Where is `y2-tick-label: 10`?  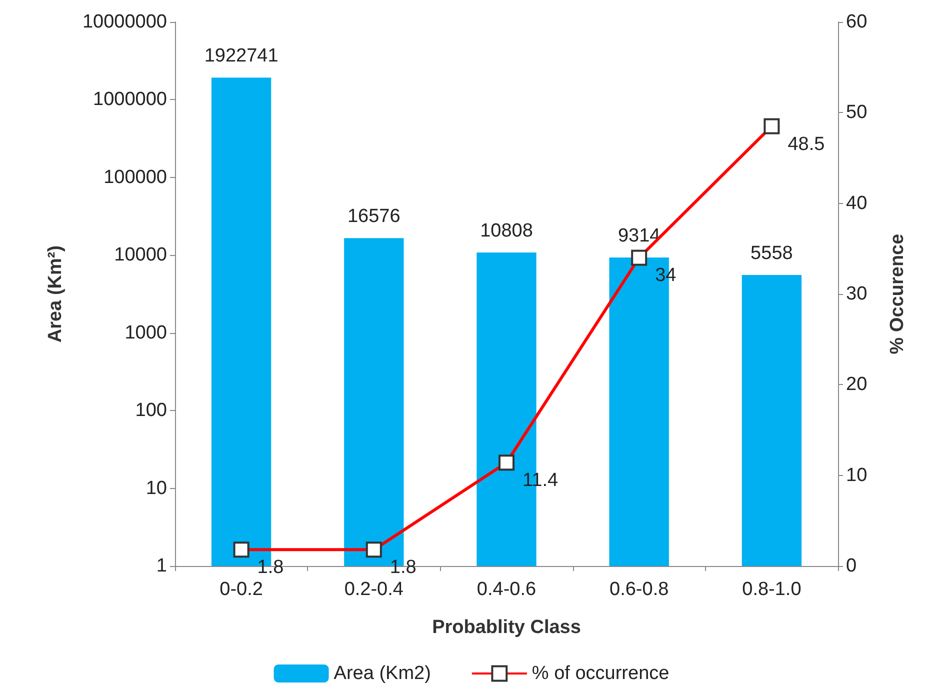
y2-tick-label: 10 is located at coordinates (857, 475).